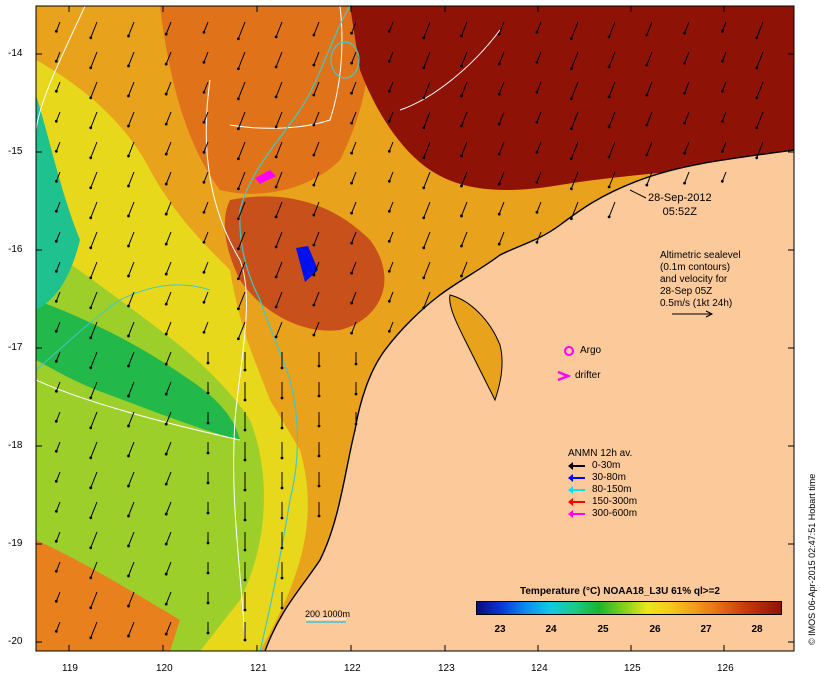 This screenshot has height=680, width=820. What do you see at coordinates (696, 303) in the screenshot?
I see `altimetric-note-line: 0.5m/s (1kt 24h)` at bounding box center [696, 303].